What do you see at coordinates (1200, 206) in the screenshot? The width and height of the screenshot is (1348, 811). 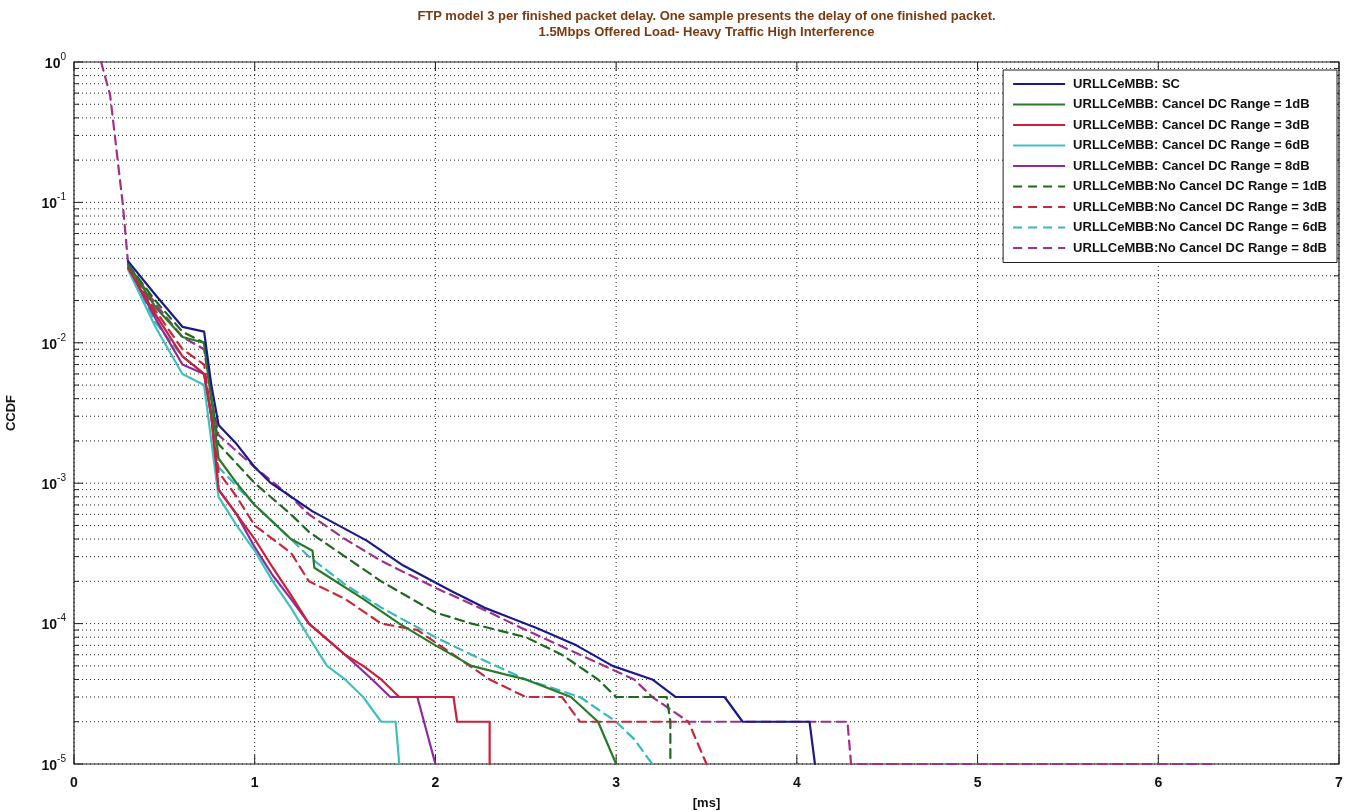 I see `legend-label: URLLCeMBB:No Cancel DC Range = 3dB` at bounding box center [1200, 206].